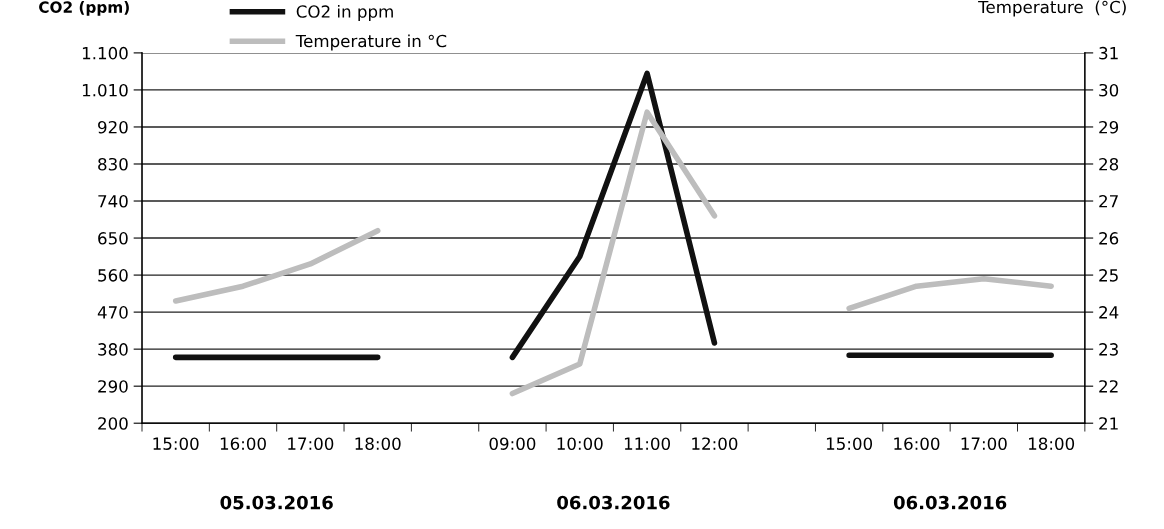 This screenshot has height=529, width=1164. What do you see at coordinates (1108, 423) in the screenshot?
I see `y2-tick-label: 21` at bounding box center [1108, 423].